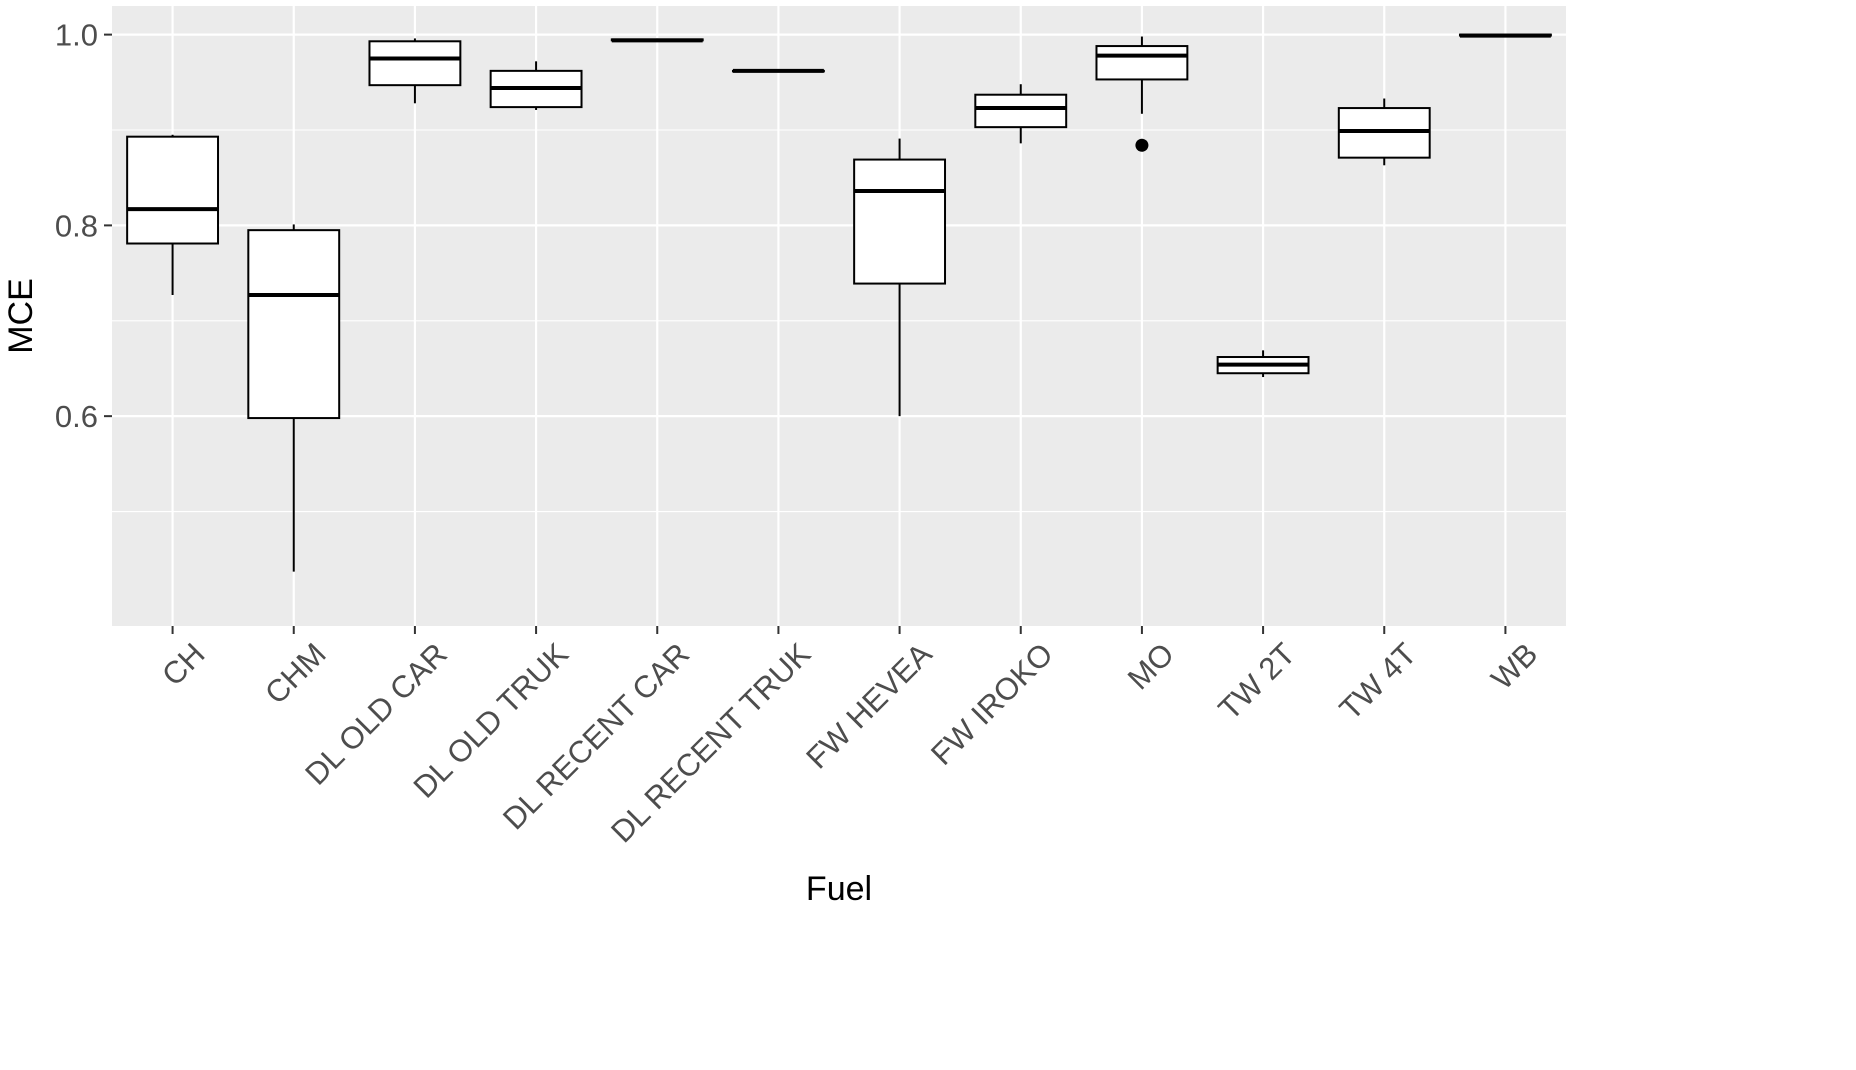  Describe the element at coordinates (1142, 94) in the screenshot. I see `box-mo` at that location.